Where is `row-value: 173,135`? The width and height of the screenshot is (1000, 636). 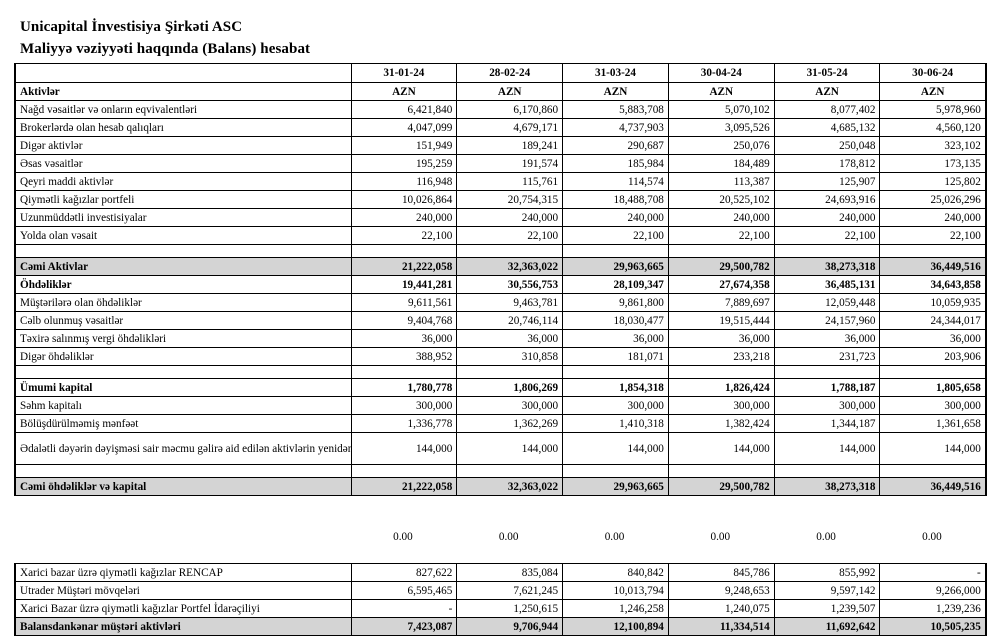
row-value: 173,135 is located at coordinates (933, 164).